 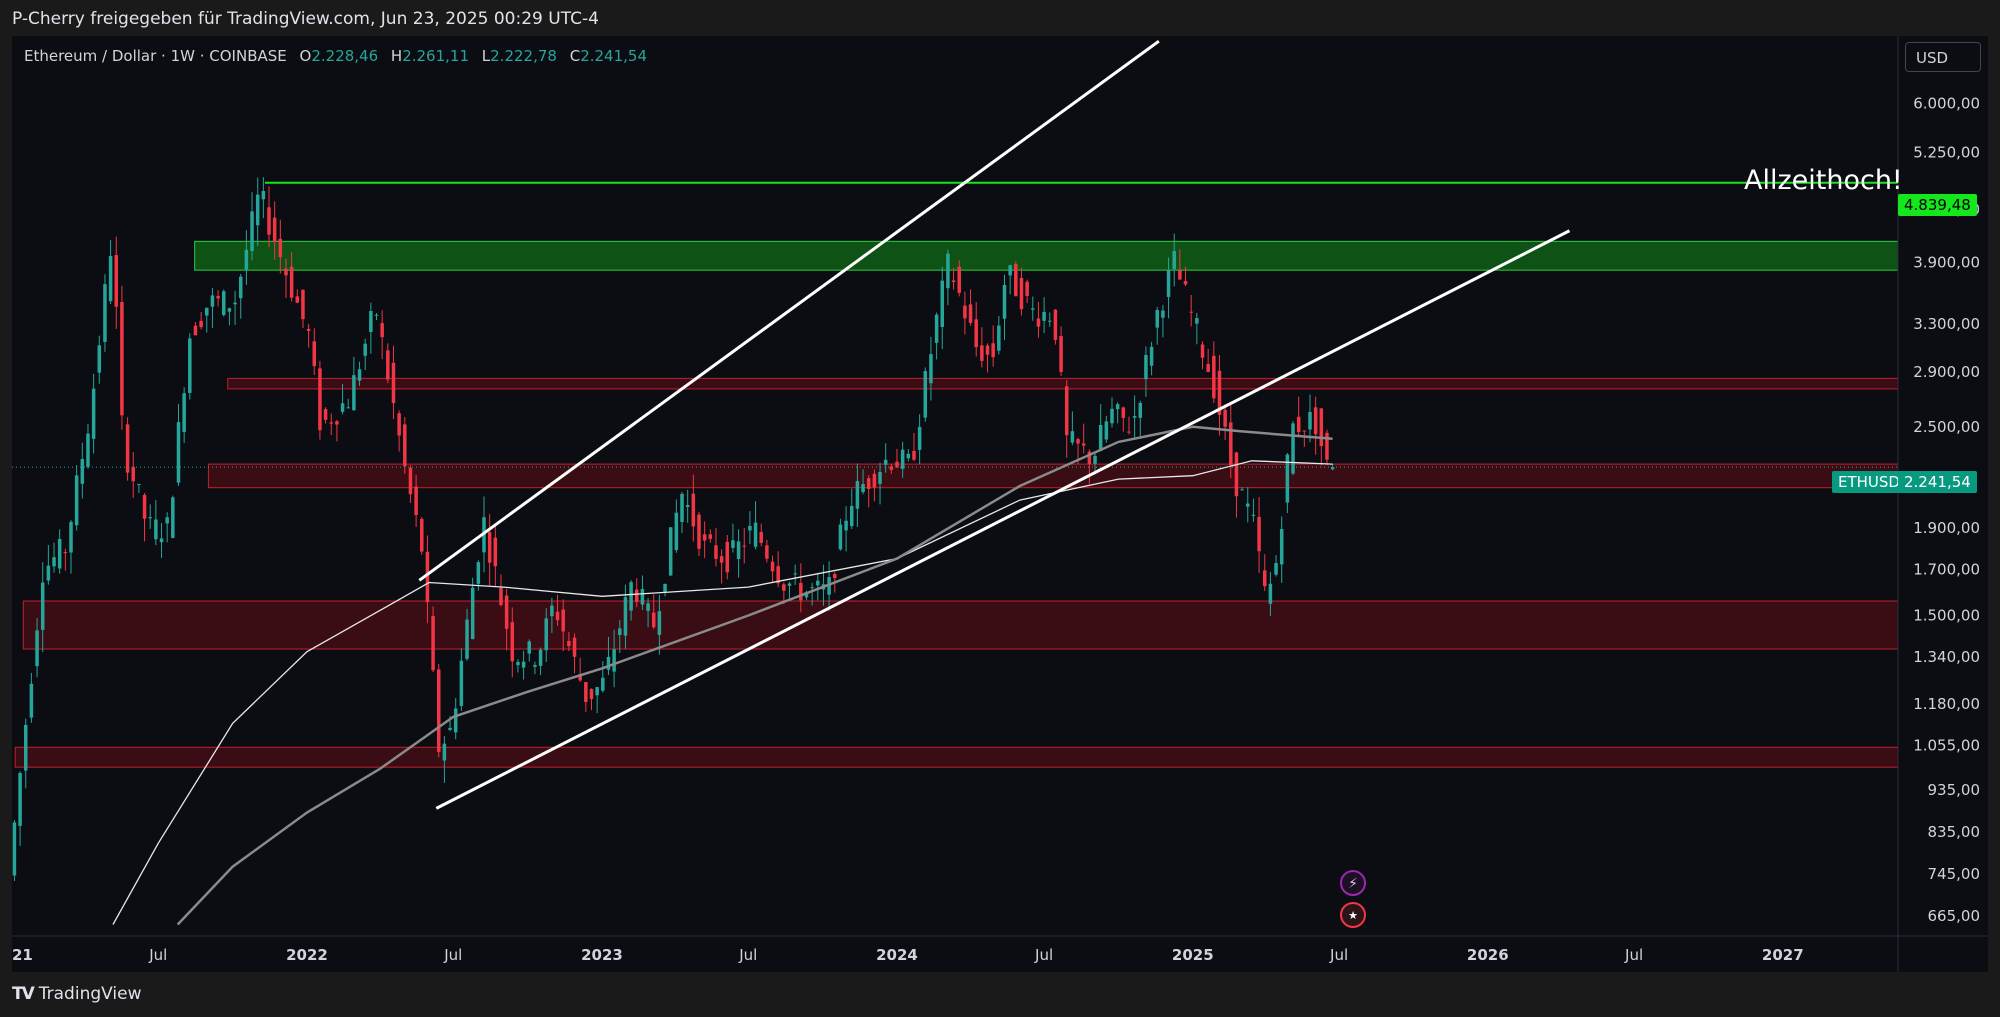 What do you see at coordinates (307, 955) in the screenshot?
I see `x-tick-label-2: 2022` at bounding box center [307, 955].